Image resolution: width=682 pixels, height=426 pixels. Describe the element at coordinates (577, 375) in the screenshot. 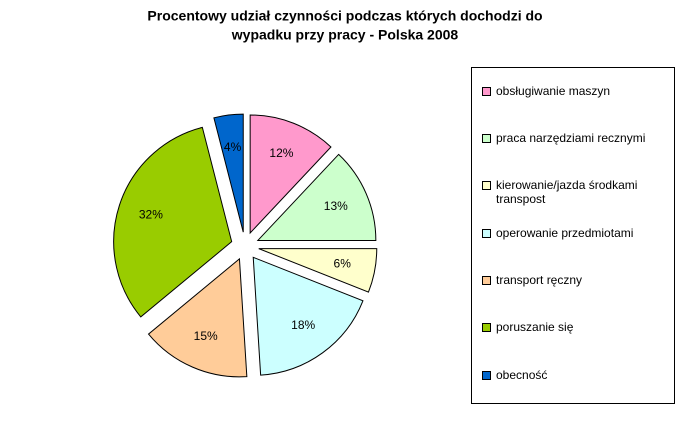

I see `legend-item: obecność` at that location.